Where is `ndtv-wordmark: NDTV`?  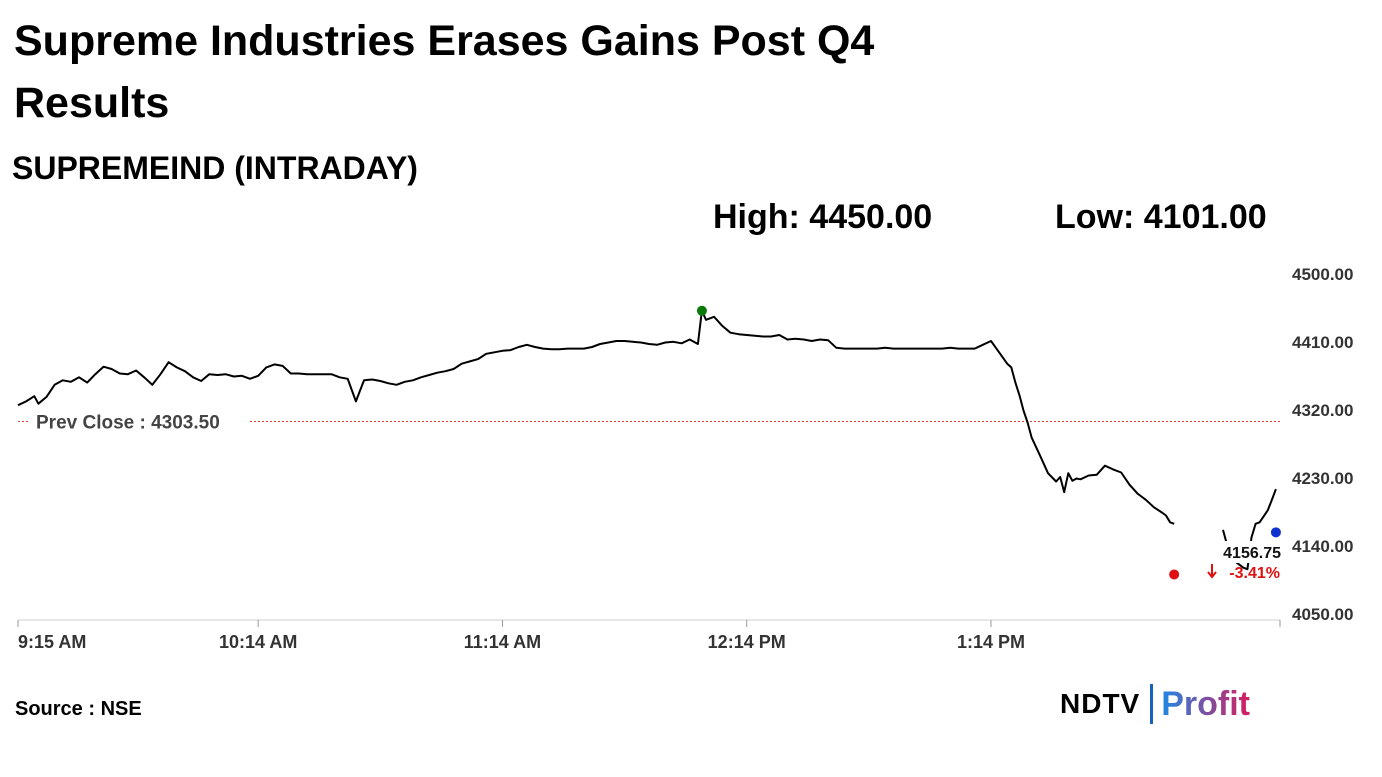 ndtv-wordmark: NDTV is located at coordinates (1100, 703).